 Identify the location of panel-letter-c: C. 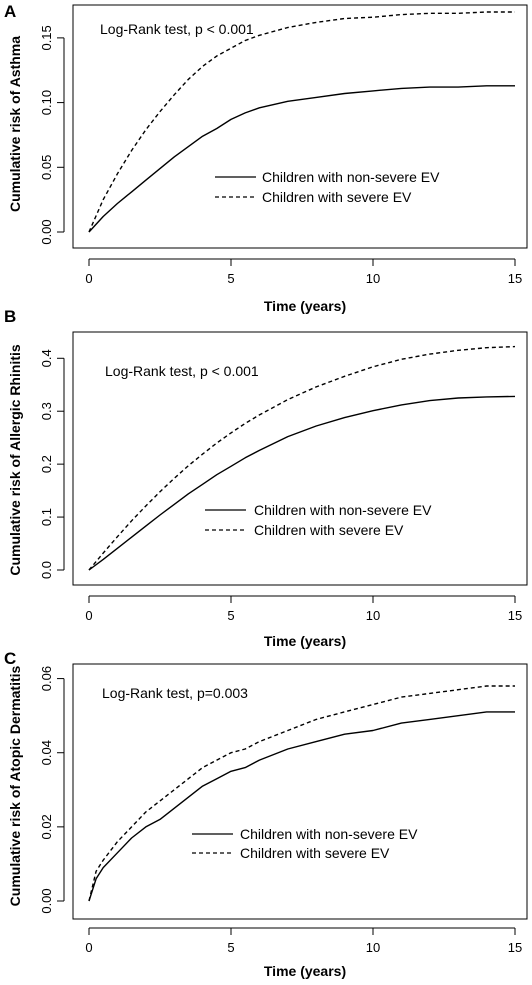
(10, 658).